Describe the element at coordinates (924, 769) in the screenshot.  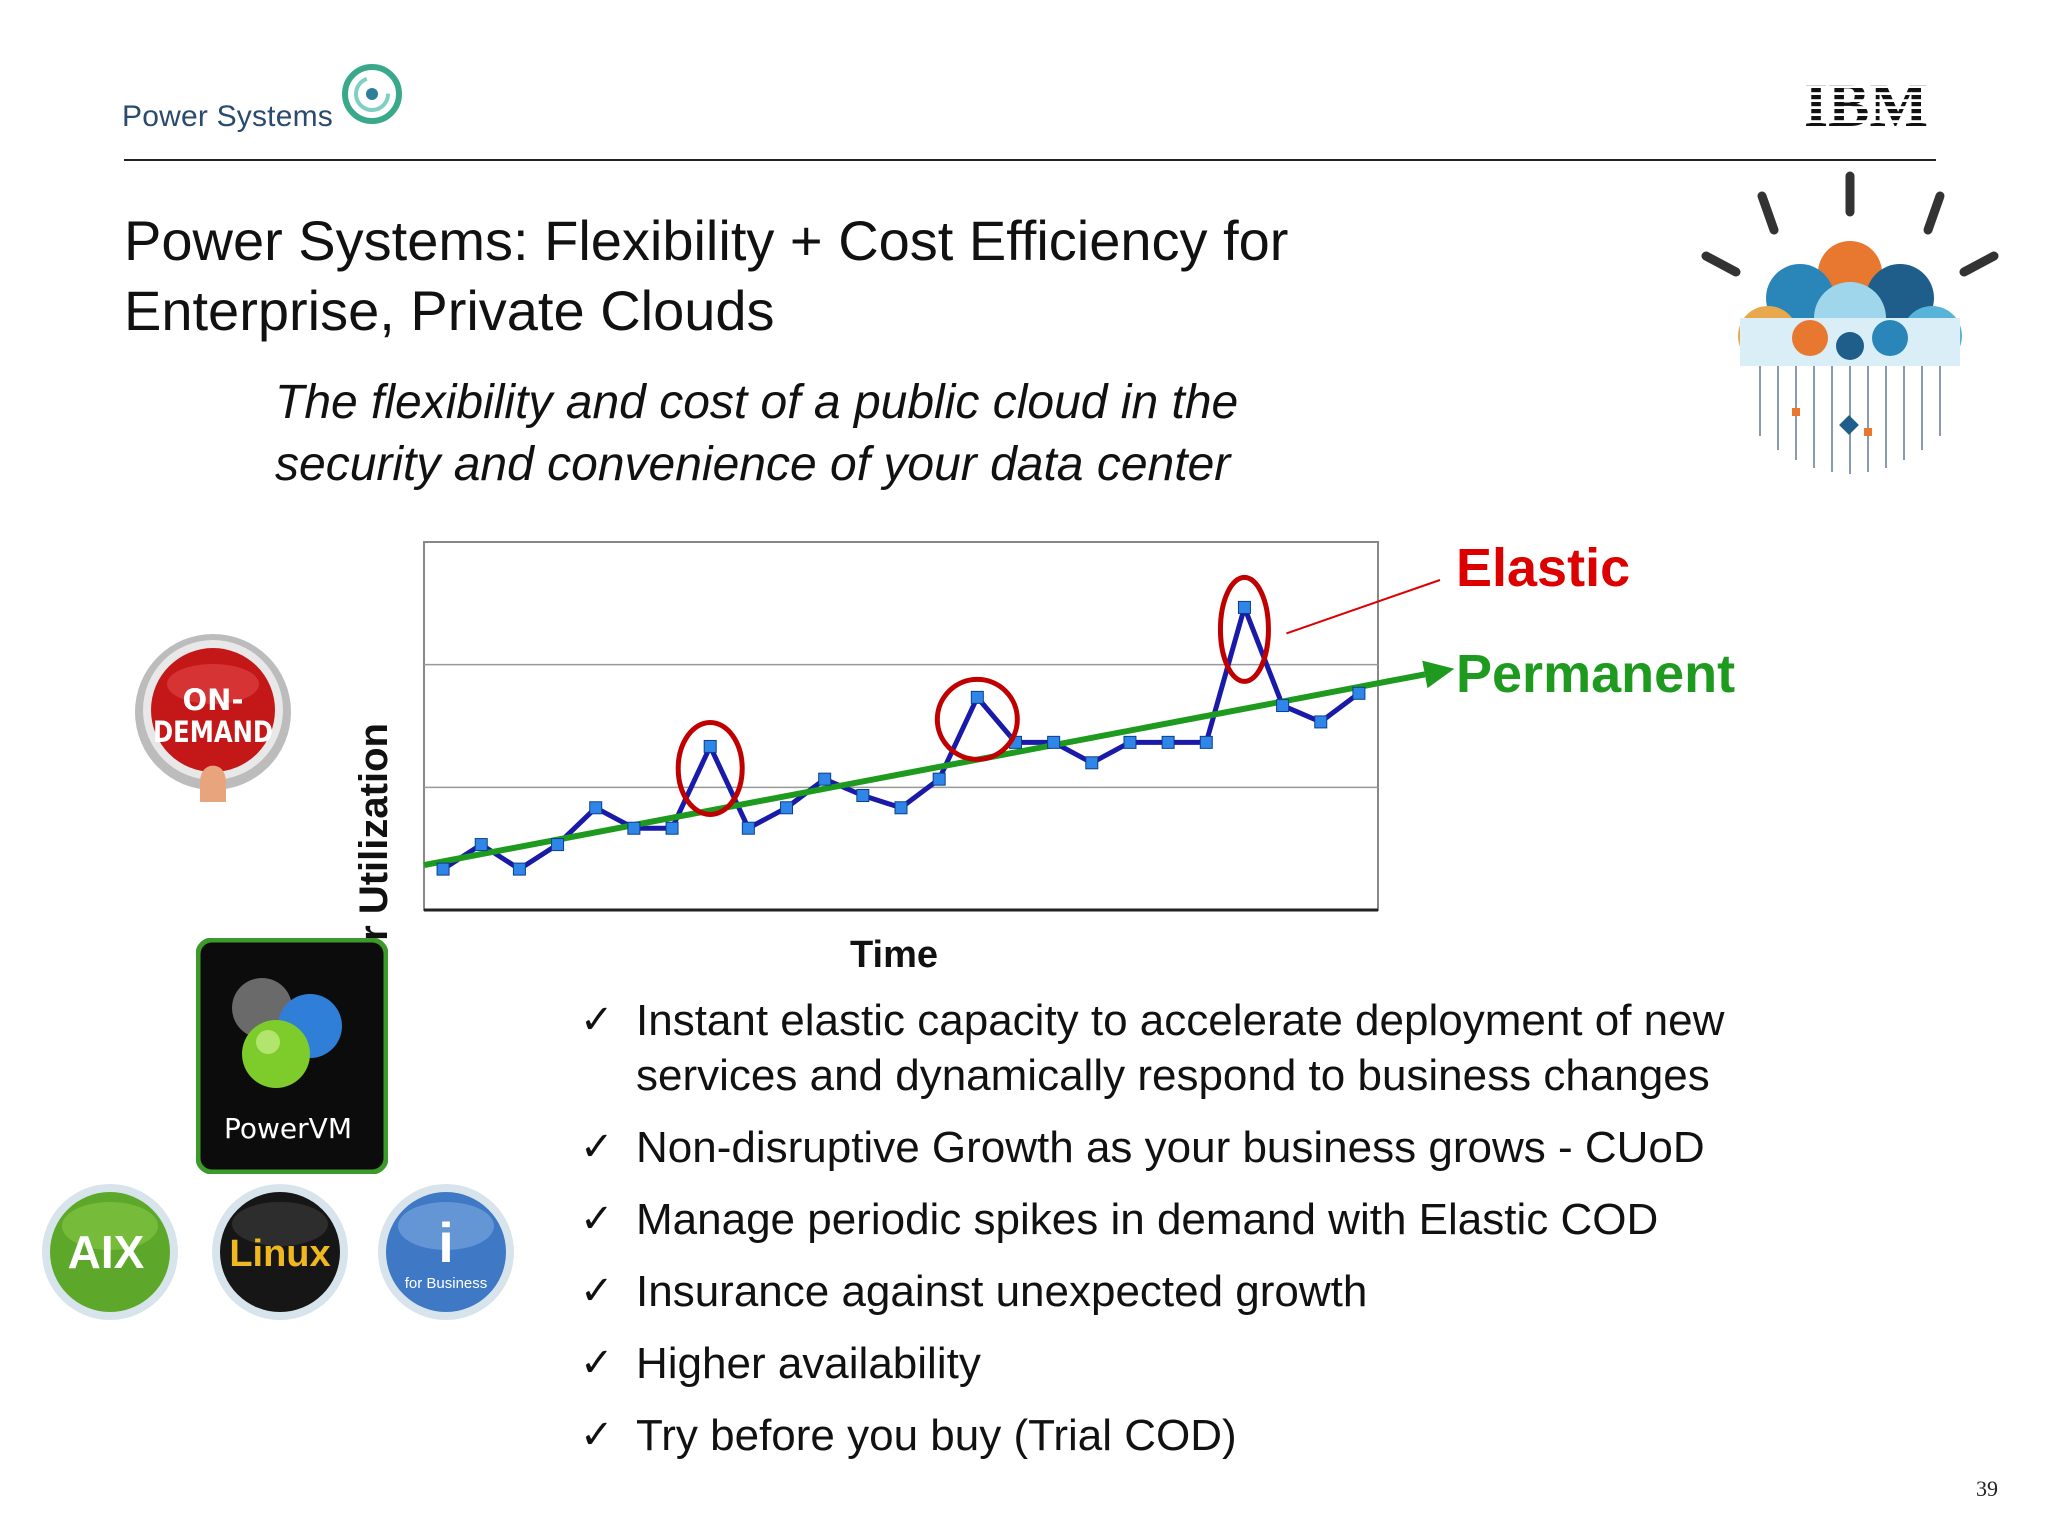
I see `permanent-trend-line` at that location.